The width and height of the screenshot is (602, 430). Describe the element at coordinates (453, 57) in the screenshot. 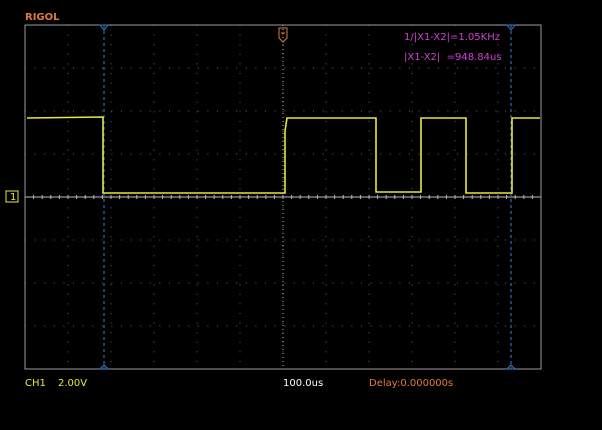

I see `cursor-delta: |X1-X2| =948.84us` at that location.